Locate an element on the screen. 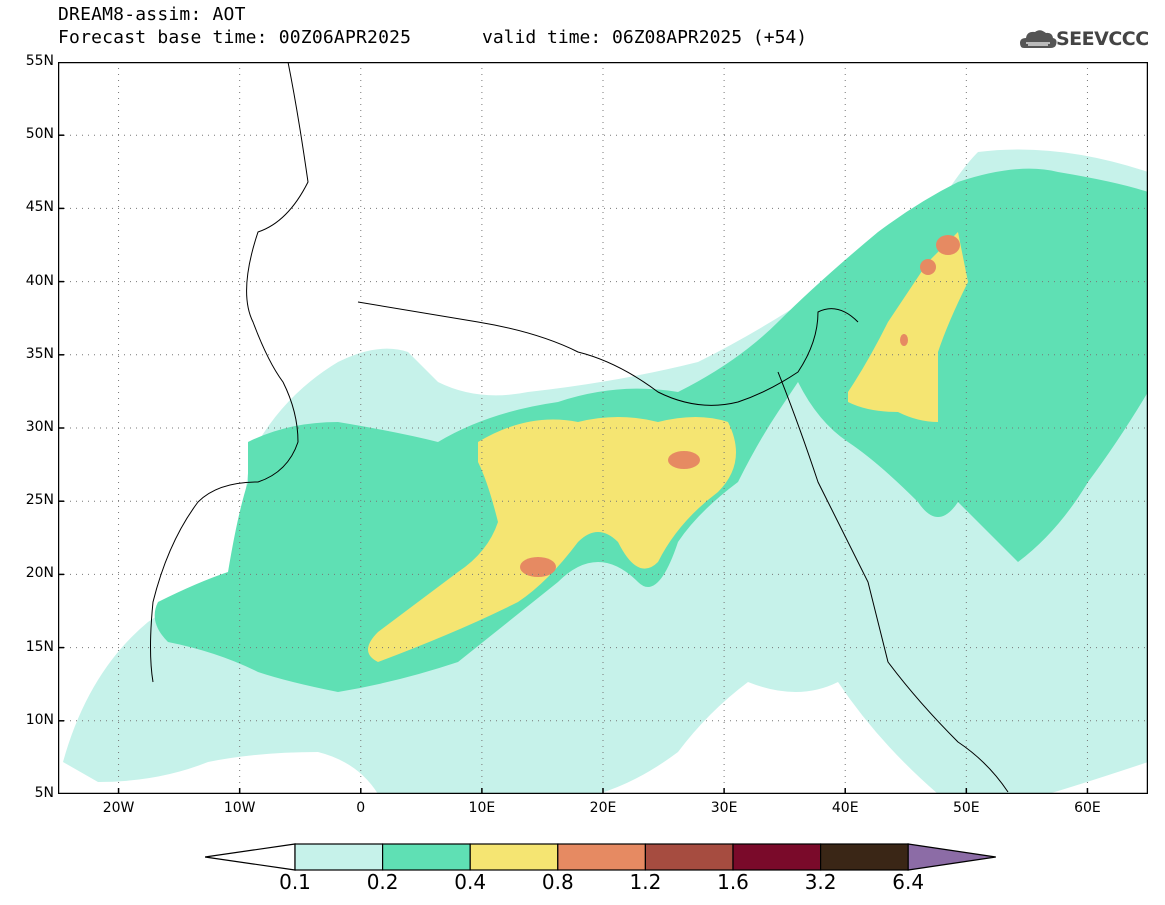  colorbar-label: 6.4 is located at coordinates (908, 882).